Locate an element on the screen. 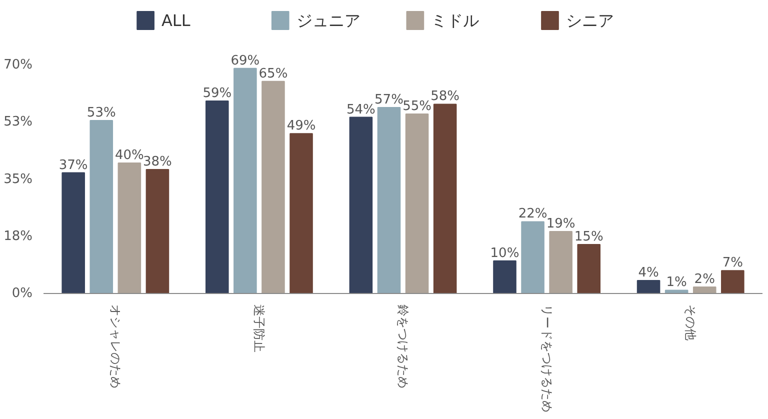  y-tick-label: 35% is located at coordinates (18, 179).